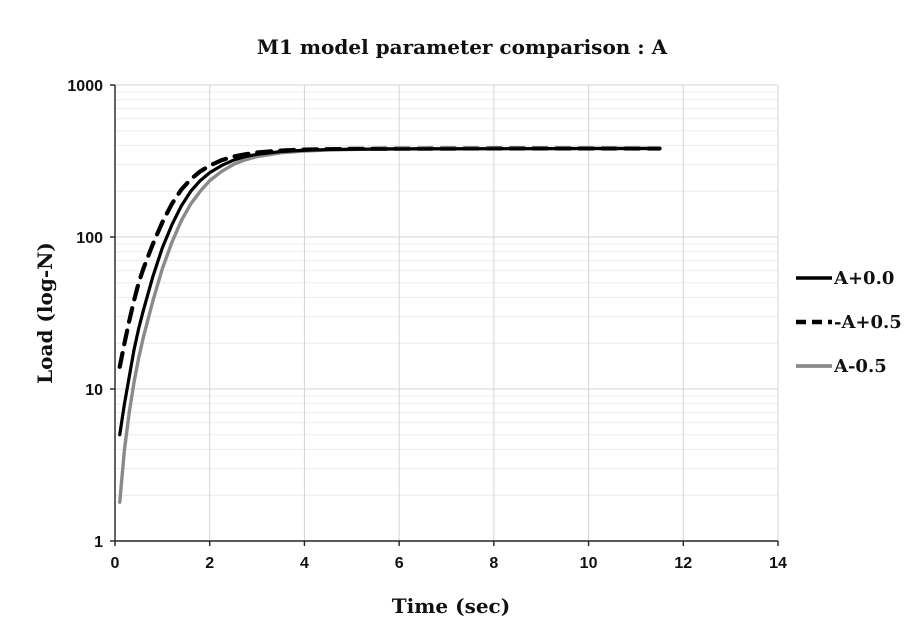 Image resolution: width=918 pixels, height=636 pixels. Describe the element at coordinates (89, 238) in the screenshot. I see `y-tick-label: 100` at that location.